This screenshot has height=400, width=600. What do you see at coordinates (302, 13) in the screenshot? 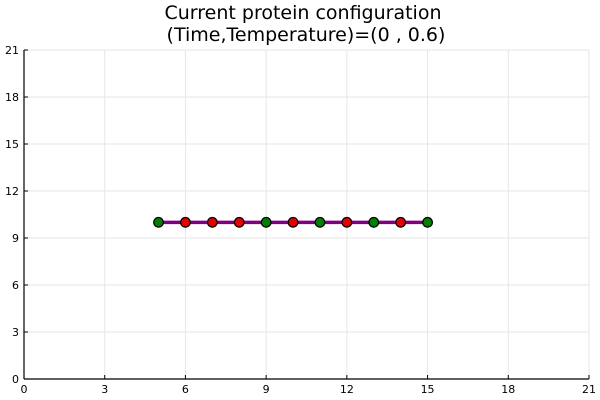
I see `chart-title: Current protein configuration` at bounding box center [302, 13].